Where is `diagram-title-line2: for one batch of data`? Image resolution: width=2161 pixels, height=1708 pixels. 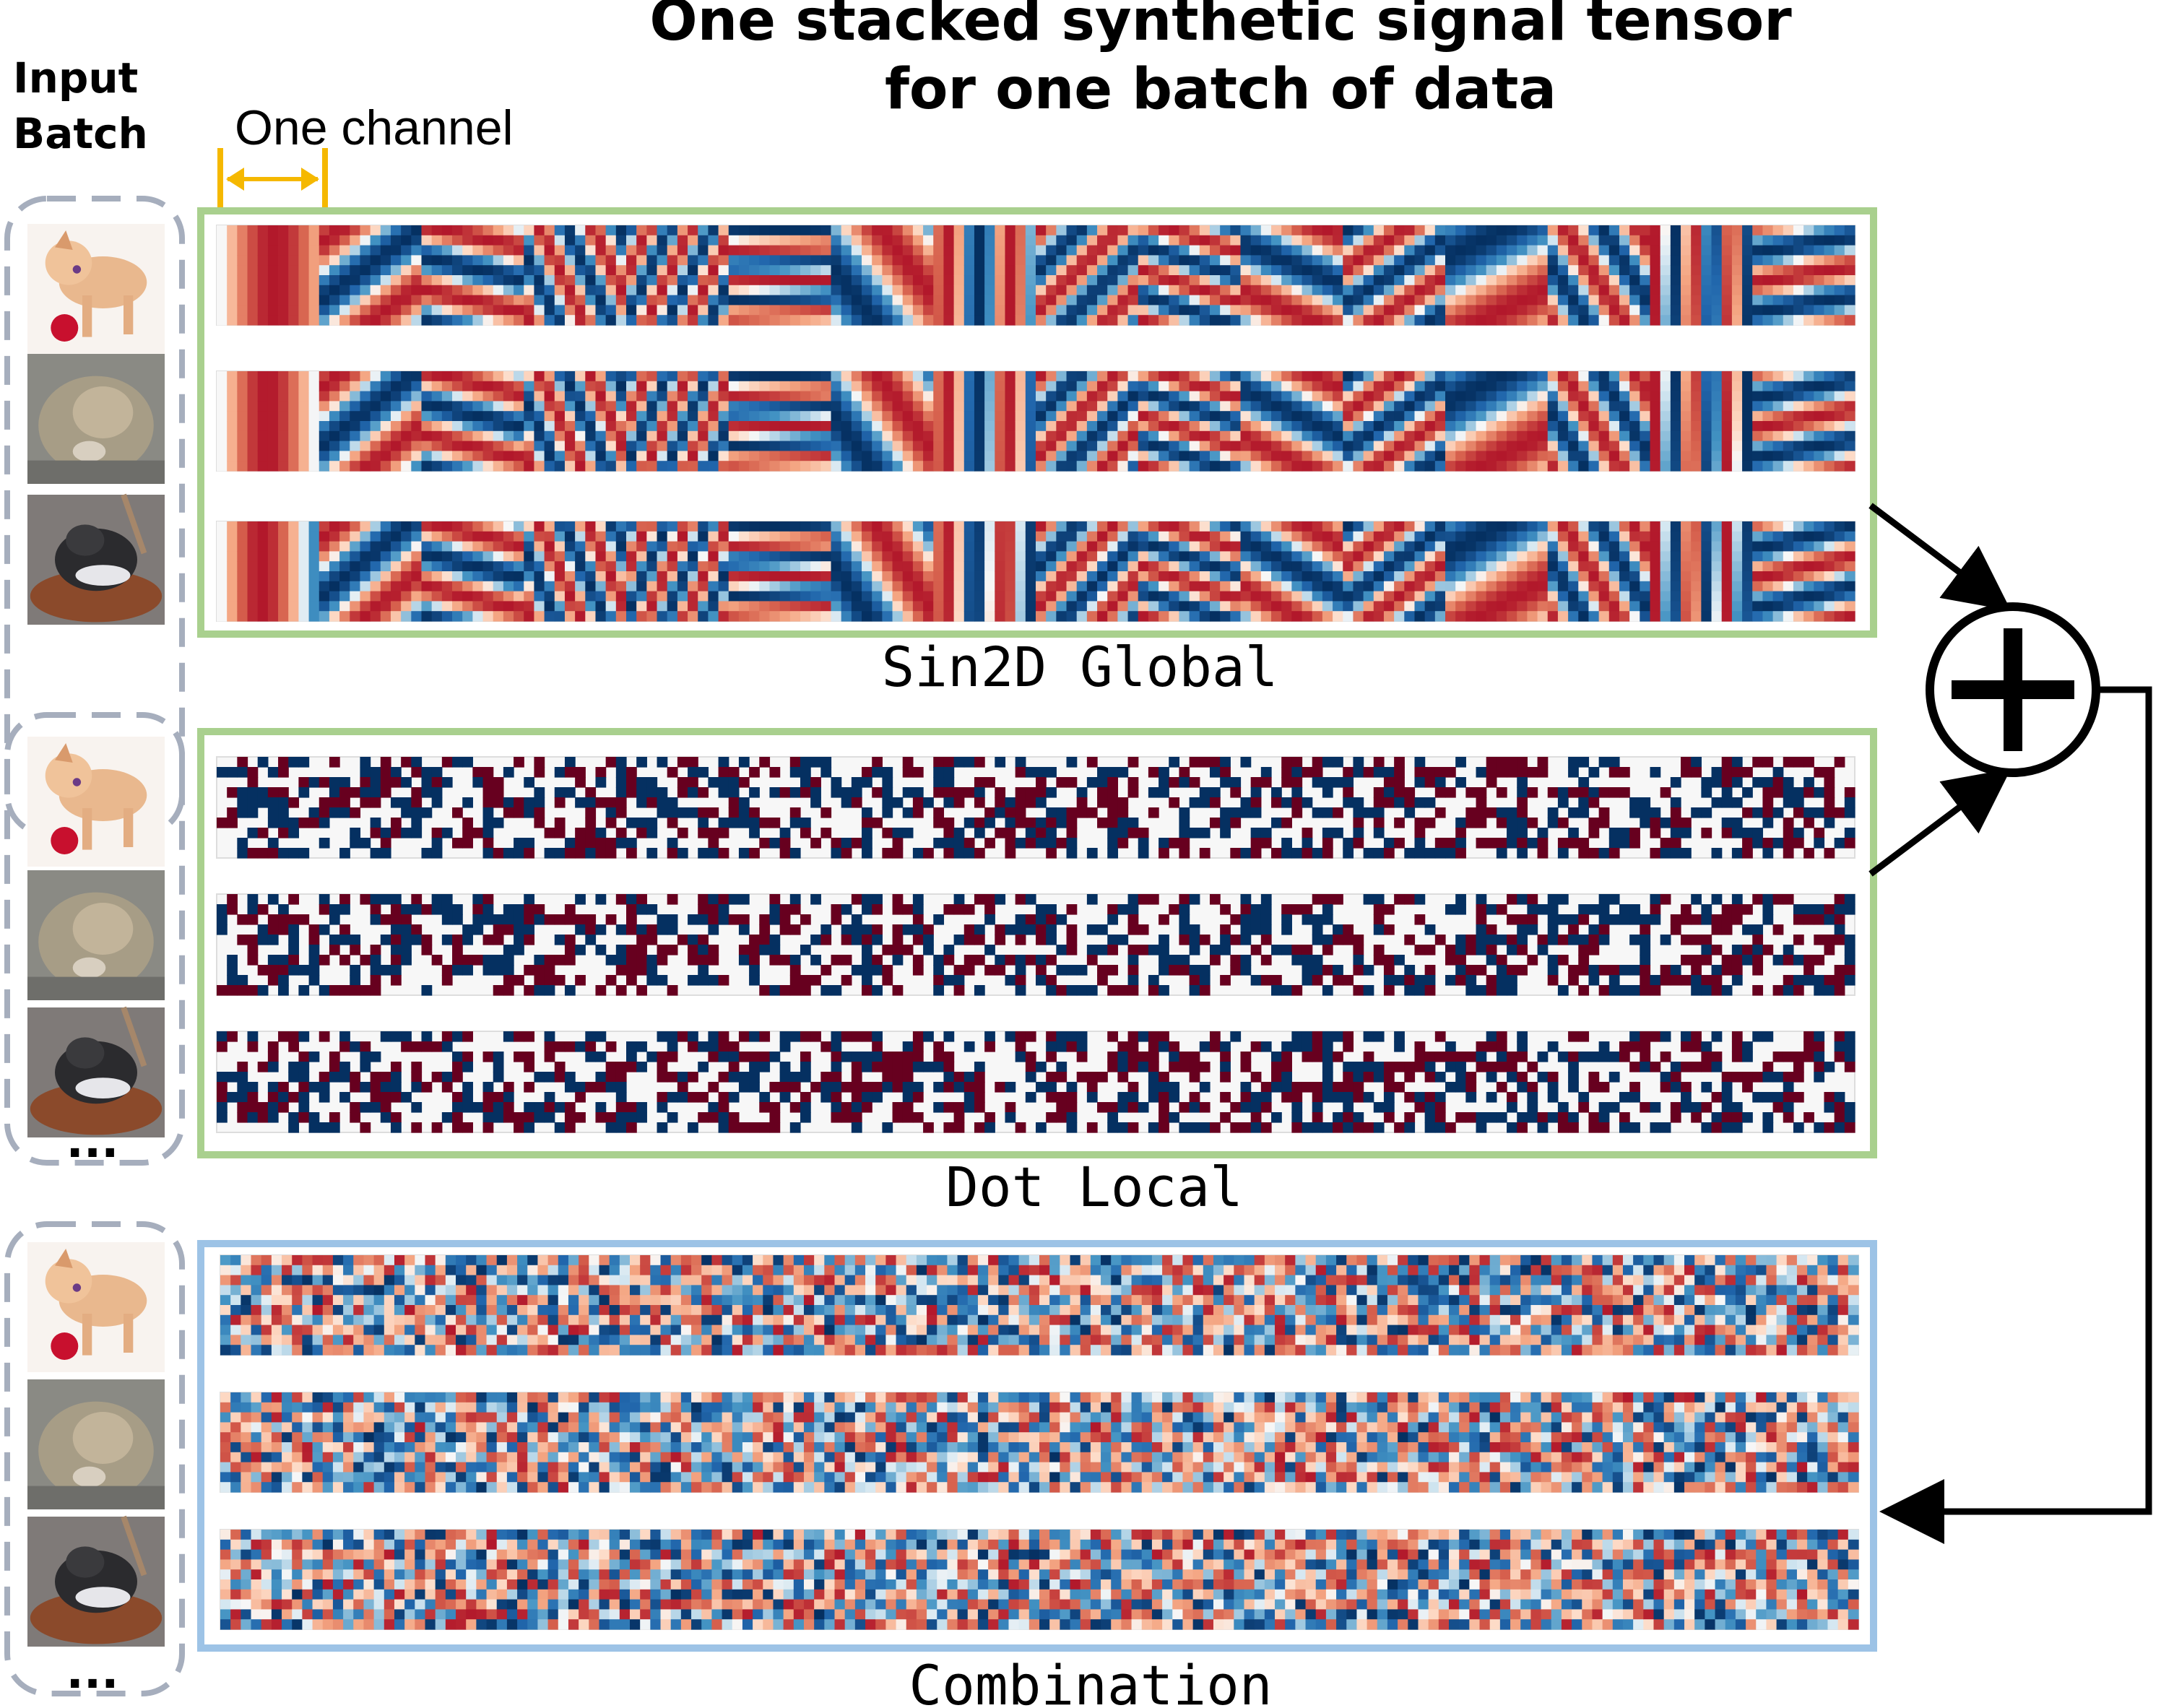 diagram-title-line2: for one batch of data is located at coordinates (1221, 89).